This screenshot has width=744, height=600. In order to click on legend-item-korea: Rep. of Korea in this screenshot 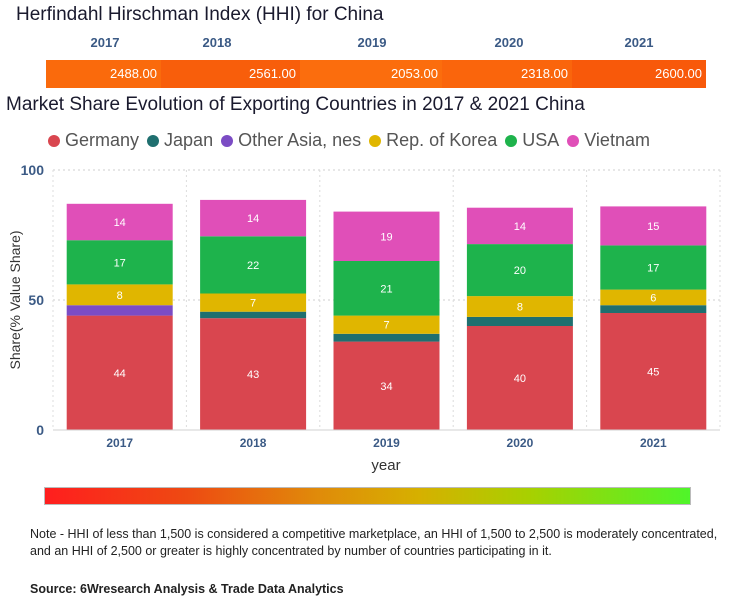, I will do `click(433, 140)`.